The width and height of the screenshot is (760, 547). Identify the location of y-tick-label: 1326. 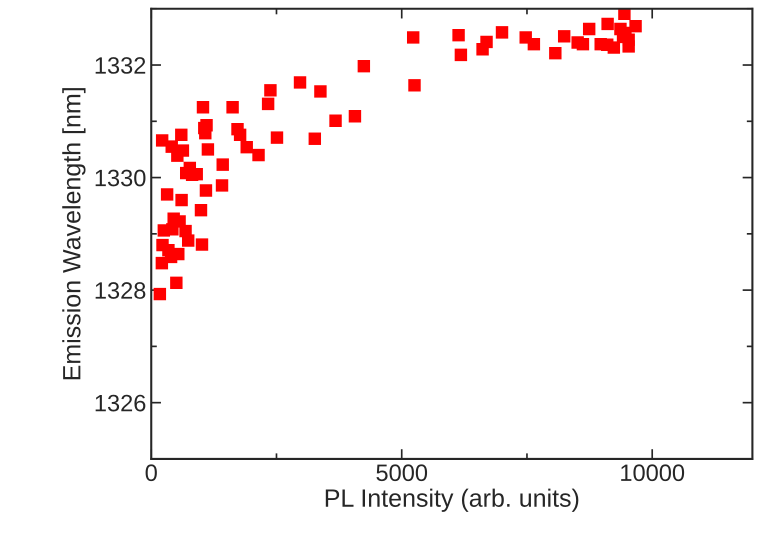
(121, 403).